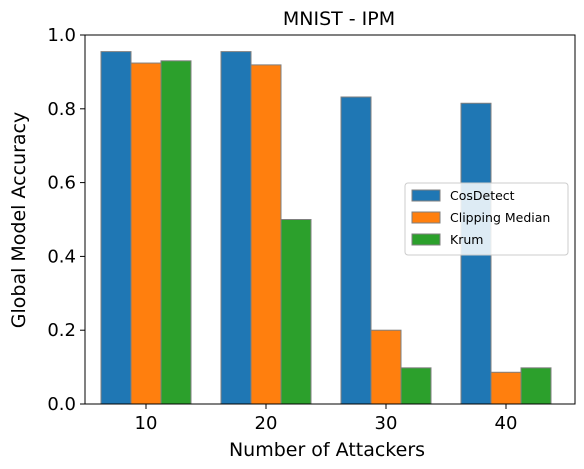 The width and height of the screenshot is (584, 469). Describe the element at coordinates (426, 195) in the screenshot. I see `legend-swatch-cosdetect` at that location.